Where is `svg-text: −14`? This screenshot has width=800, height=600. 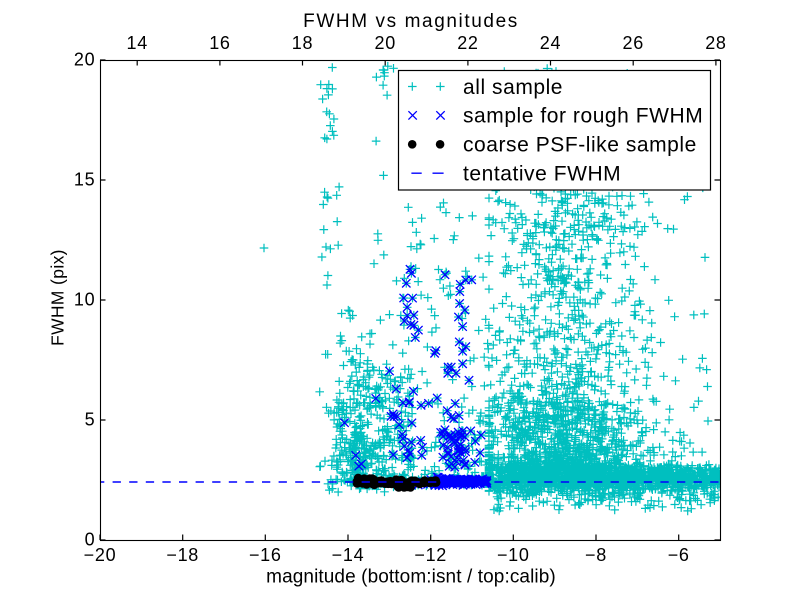 svg-text: −14 is located at coordinates (348, 555).